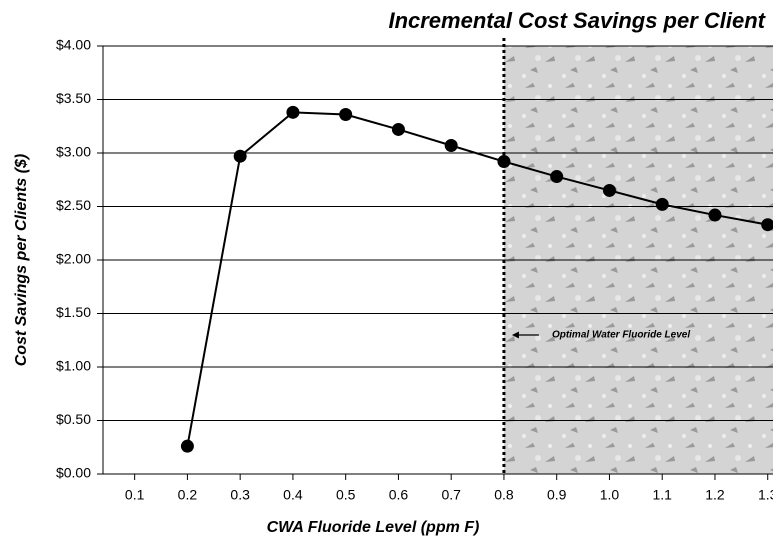  I want to click on x-tick-label: 1.2, so click(715, 495).